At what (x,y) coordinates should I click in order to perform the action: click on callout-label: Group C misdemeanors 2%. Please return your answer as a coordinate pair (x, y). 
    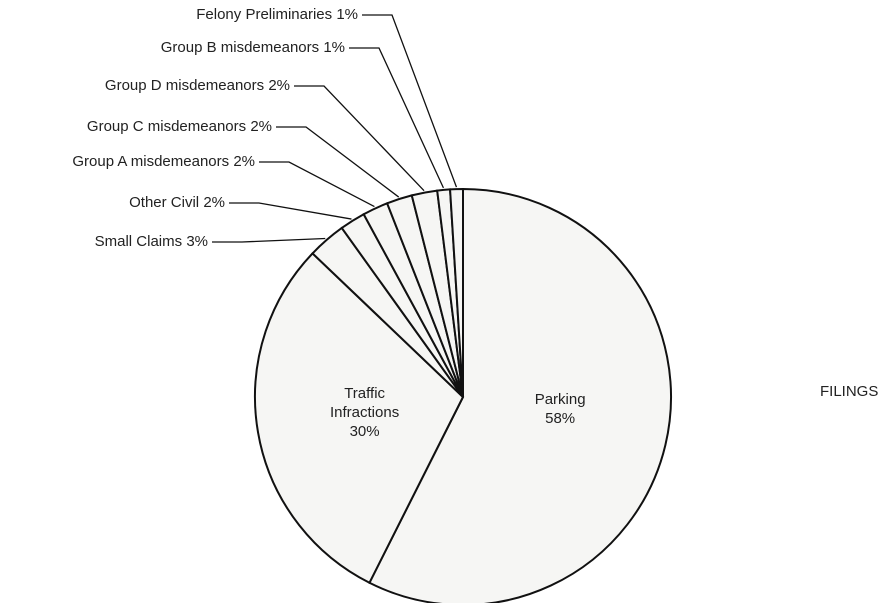
    Looking at the image, I should click on (179, 126).